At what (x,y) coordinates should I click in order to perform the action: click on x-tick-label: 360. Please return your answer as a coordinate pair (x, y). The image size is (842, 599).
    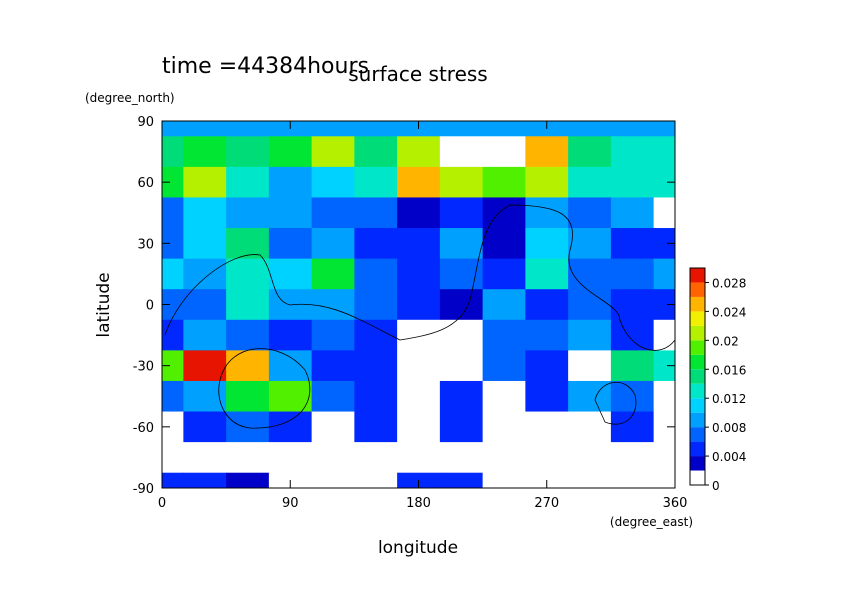
    Looking at the image, I should click on (675, 503).